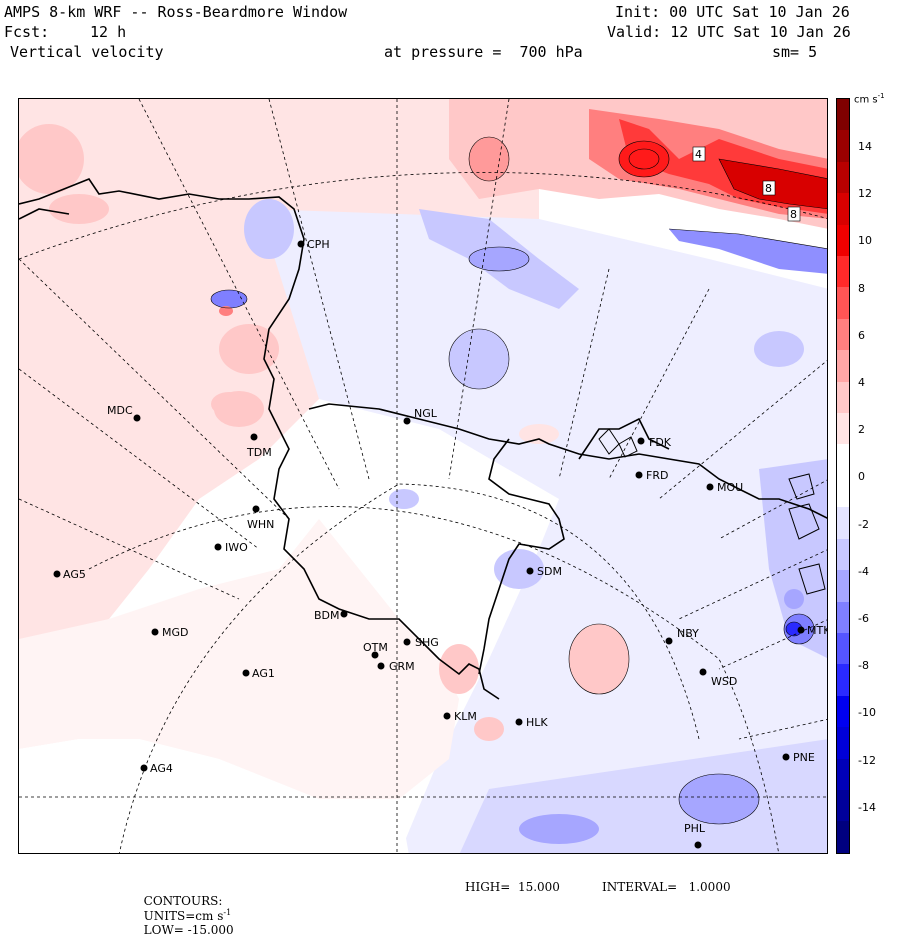 The image size is (900, 937). Describe the element at coordinates (795, 52) in the screenshot. I see `smoothing-value: sm= 5` at that location.